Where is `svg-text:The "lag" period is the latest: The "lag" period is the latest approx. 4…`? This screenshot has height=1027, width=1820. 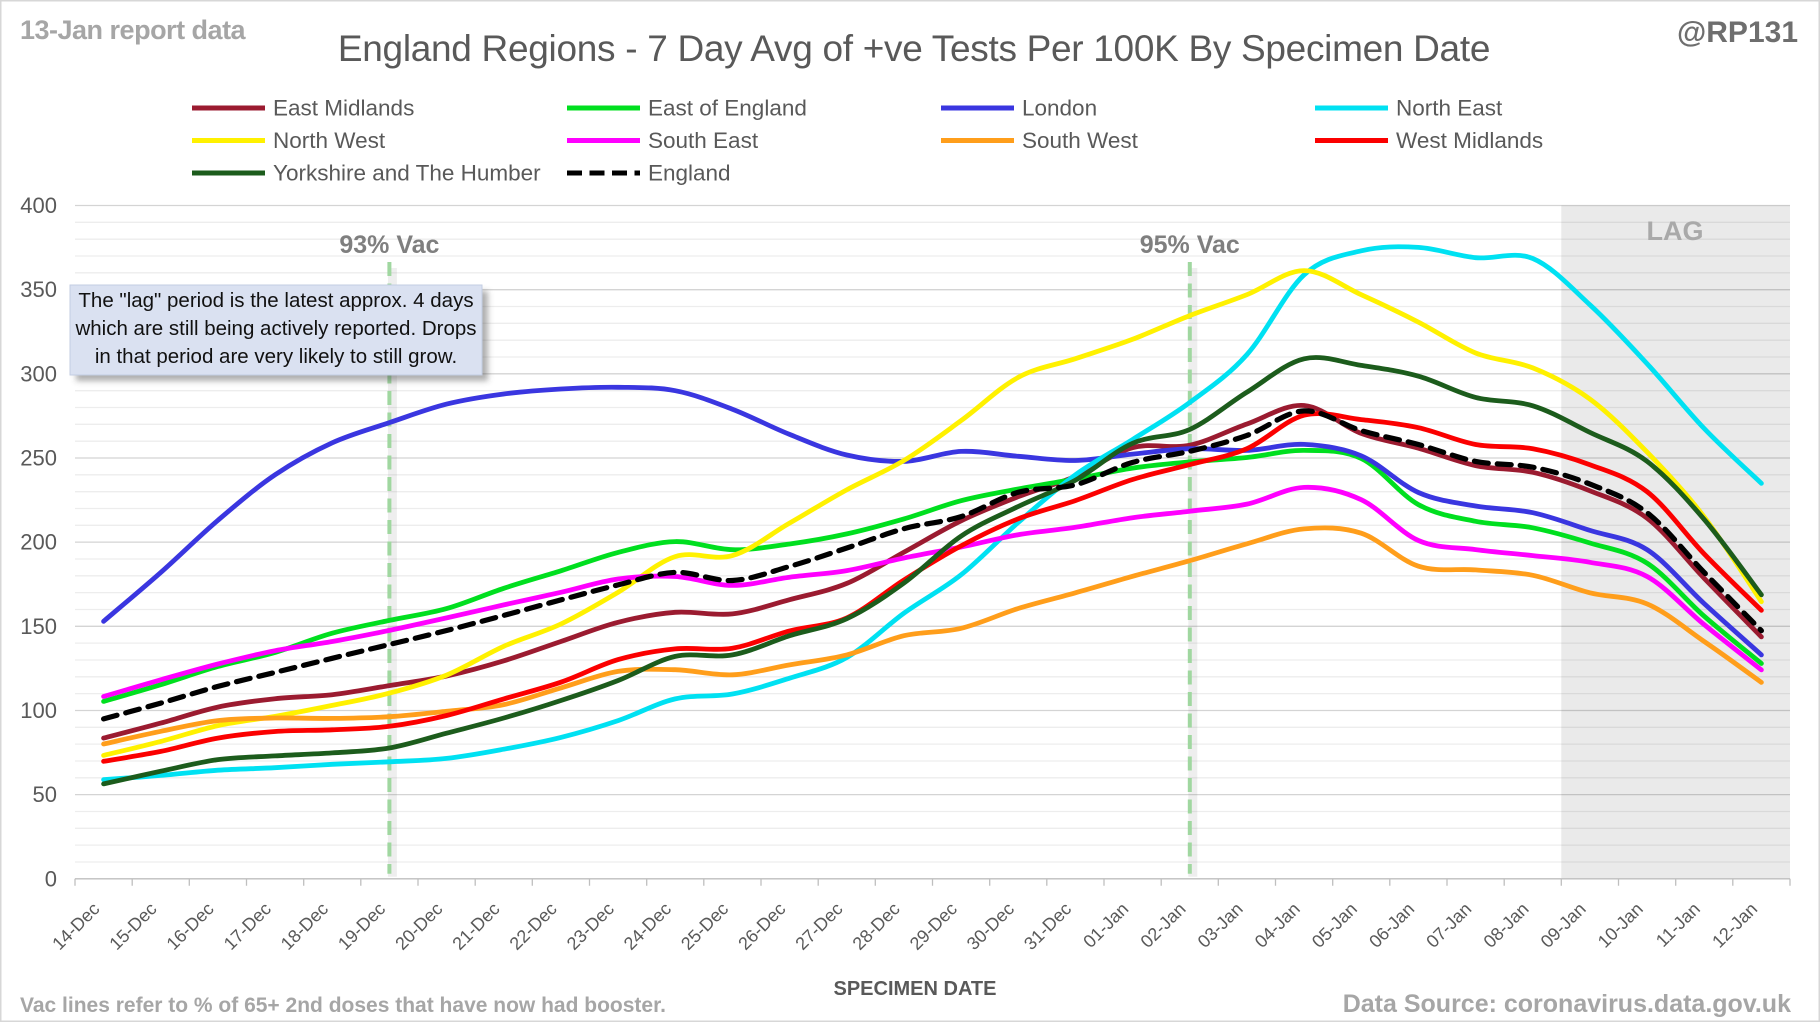
svg-text:The "lag" period is the latest: The "lag" period is the latest approx. 4… is located at coordinates (275, 300).